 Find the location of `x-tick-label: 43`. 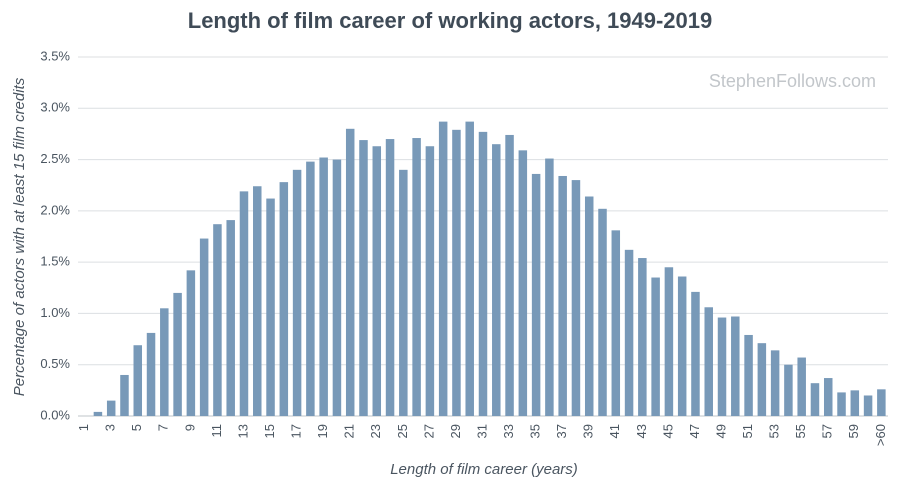

x-tick-label: 43 is located at coordinates (641, 431).